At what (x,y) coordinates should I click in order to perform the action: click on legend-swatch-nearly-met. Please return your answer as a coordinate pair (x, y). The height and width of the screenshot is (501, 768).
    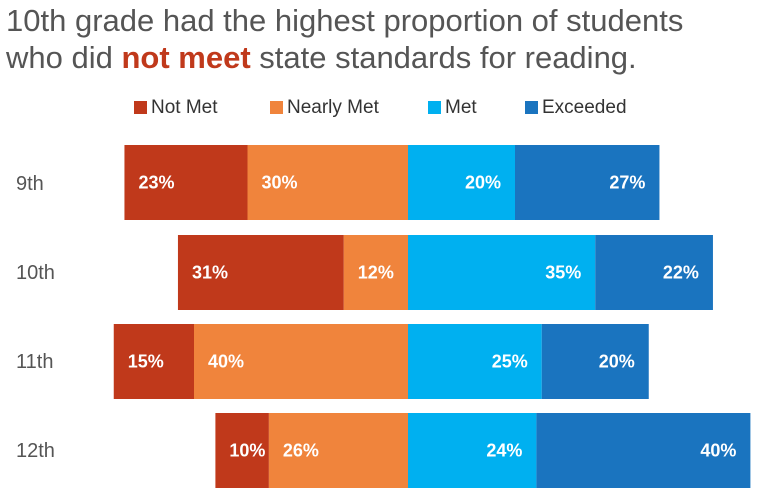
    Looking at the image, I should click on (276, 107).